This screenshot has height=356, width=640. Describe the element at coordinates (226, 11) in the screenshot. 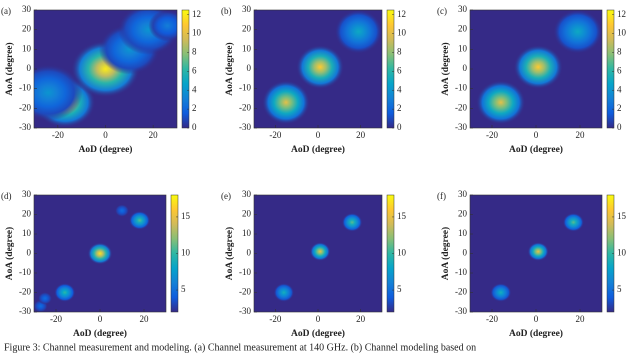

I see `panel-label: (b)` at that location.